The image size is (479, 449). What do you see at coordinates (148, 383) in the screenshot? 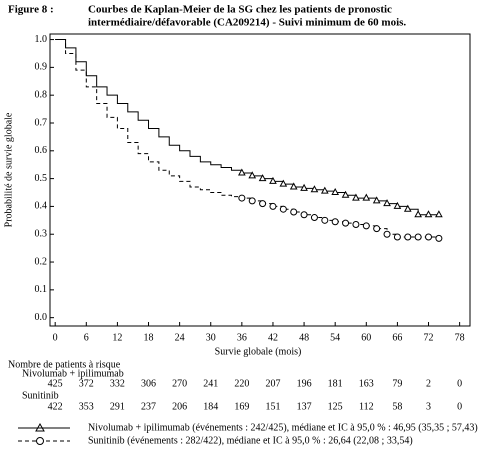
I see `risk-count: 306` at bounding box center [148, 383].